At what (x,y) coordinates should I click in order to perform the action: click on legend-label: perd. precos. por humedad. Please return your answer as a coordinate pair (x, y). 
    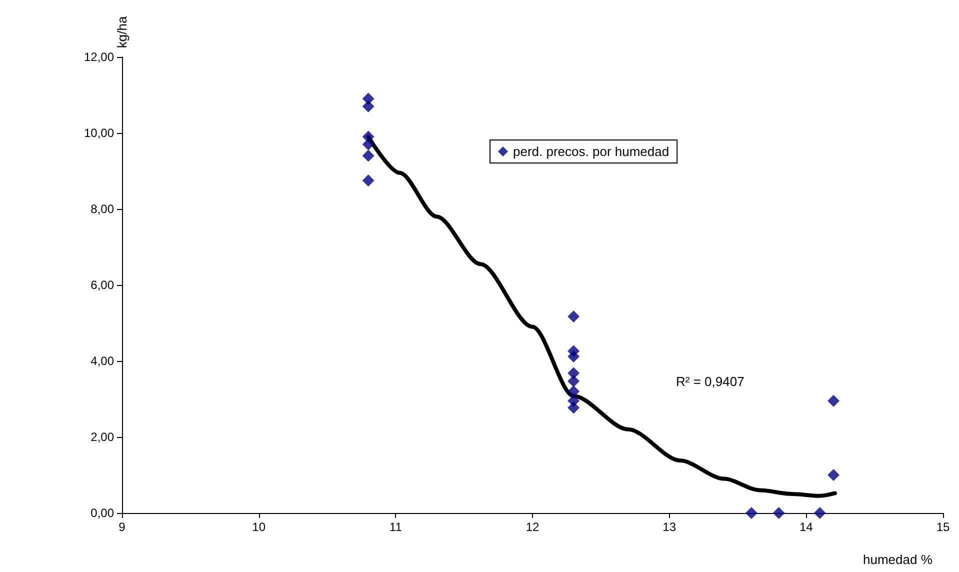
    Looking at the image, I should click on (591, 151).